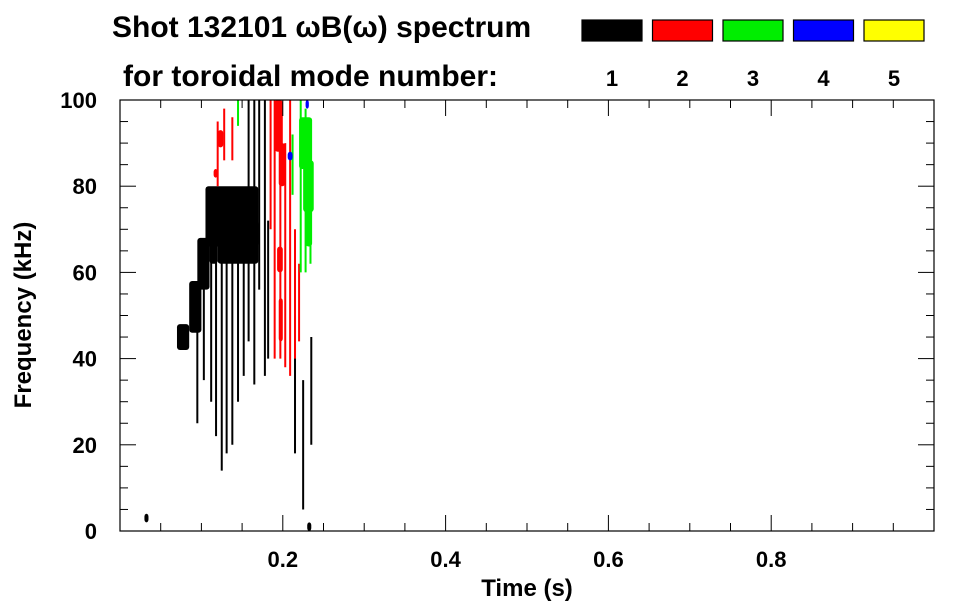  What do you see at coordinates (85, 186) in the screenshot?
I see `y-tick-label: 80` at bounding box center [85, 186].